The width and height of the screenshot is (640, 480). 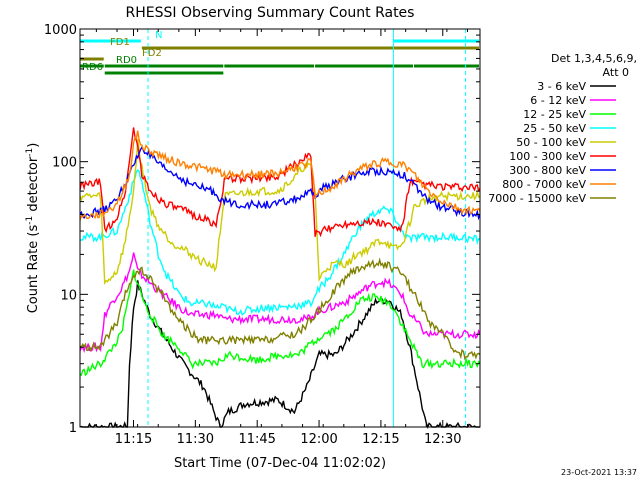 I want to click on series-line-12-25-kev, so click(x=280, y=323).